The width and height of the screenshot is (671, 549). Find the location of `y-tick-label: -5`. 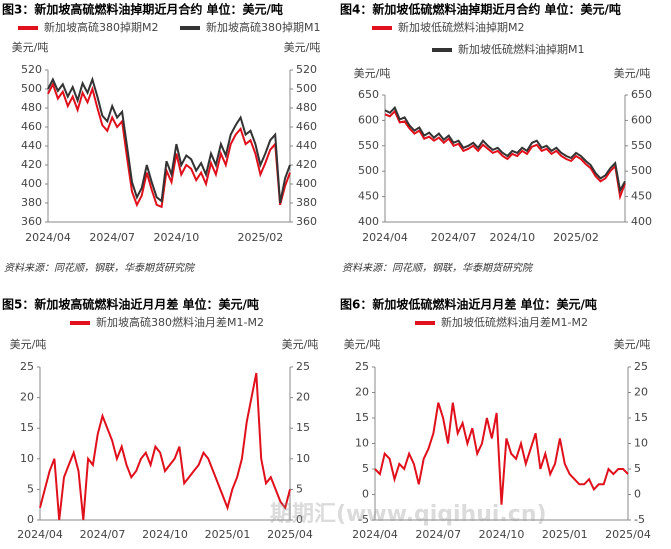

y-tick-label: -5 is located at coordinates (363, 519).